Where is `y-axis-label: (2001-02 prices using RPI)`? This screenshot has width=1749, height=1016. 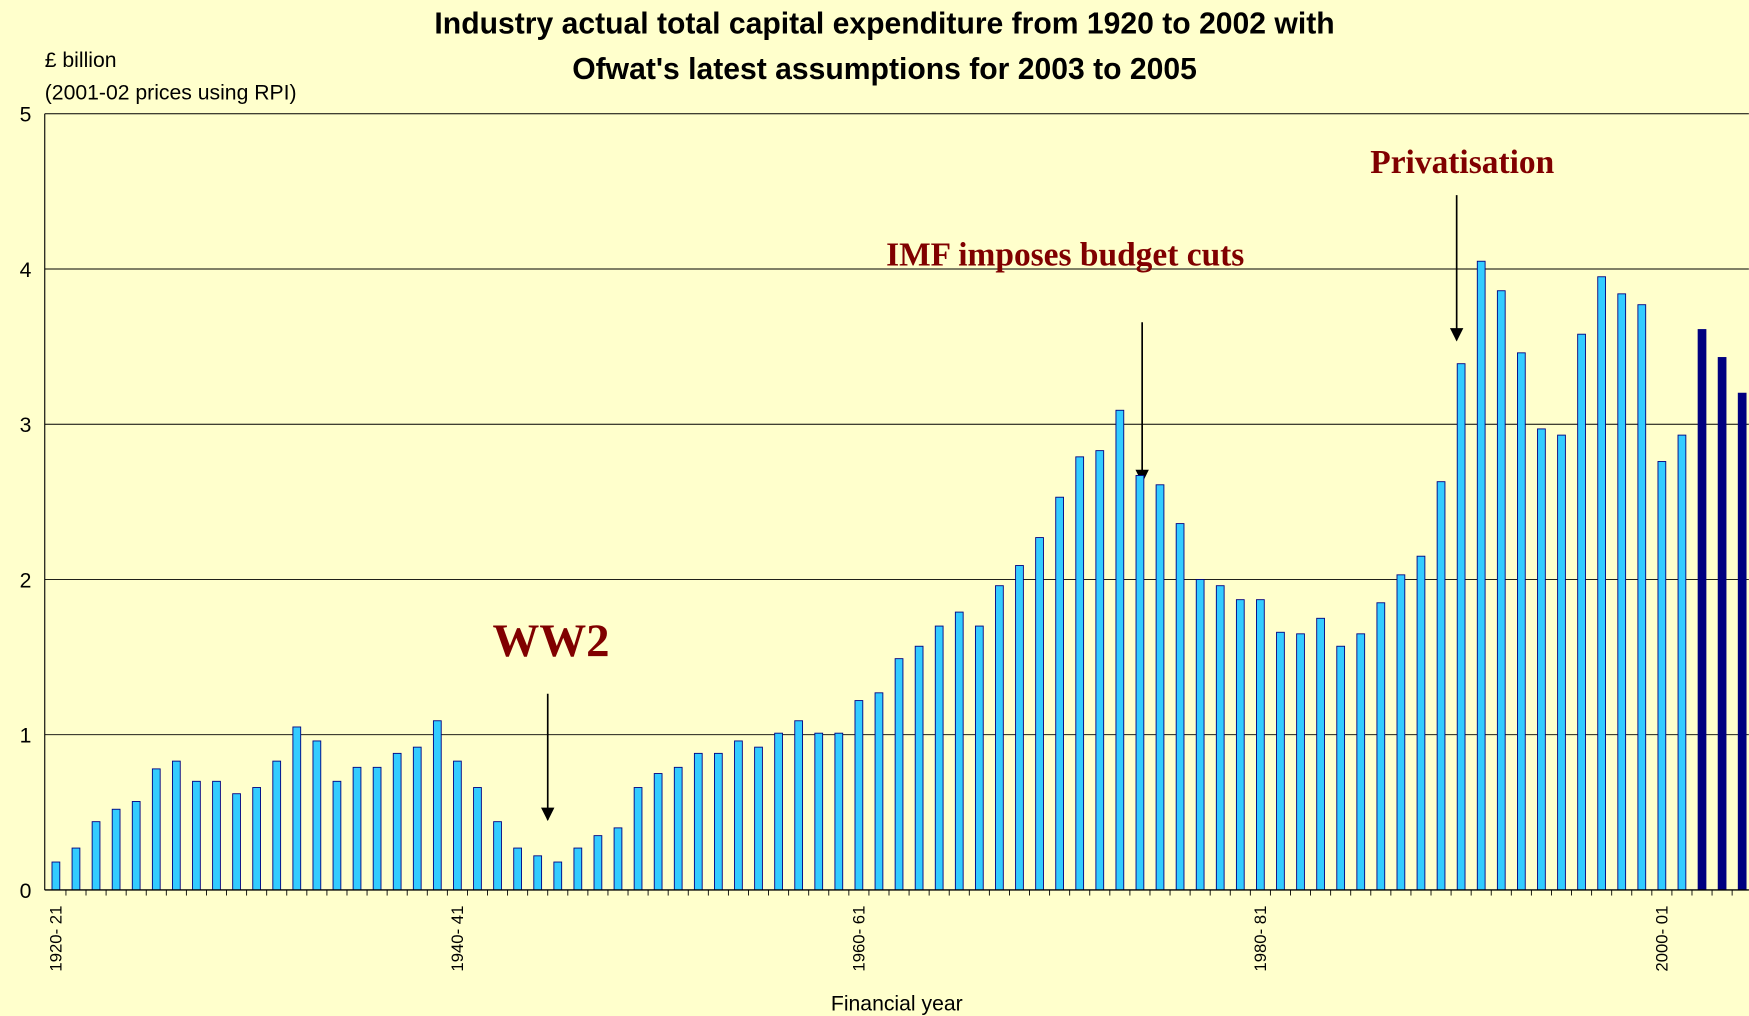
y-axis-label: (2001-02 prices using RPI) is located at coordinates (171, 92).